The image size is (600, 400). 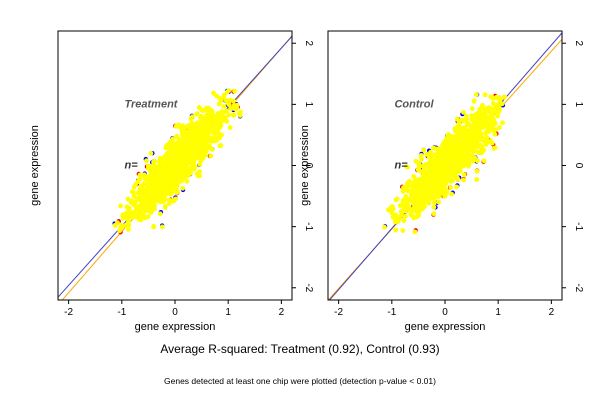 I want to click on y-axis-label: gene expression, so click(x=305, y=165).